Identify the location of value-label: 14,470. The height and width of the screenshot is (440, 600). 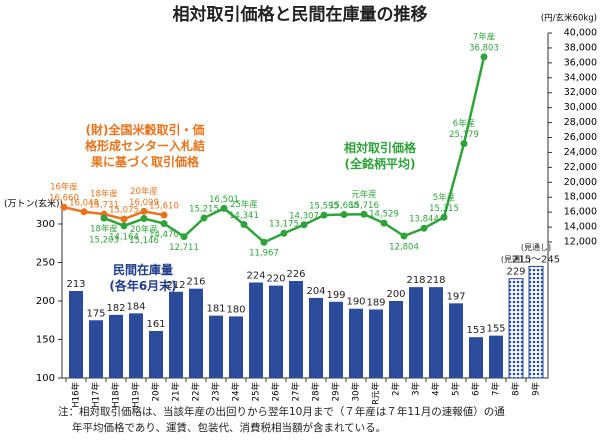
(164, 235).